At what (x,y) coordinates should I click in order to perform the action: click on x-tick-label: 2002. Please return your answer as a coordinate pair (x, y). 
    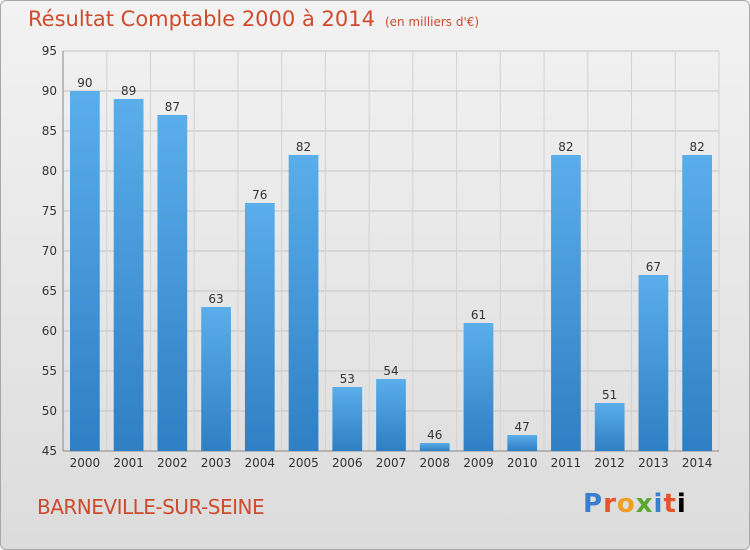
    Looking at the image, I should click on (172, 463).